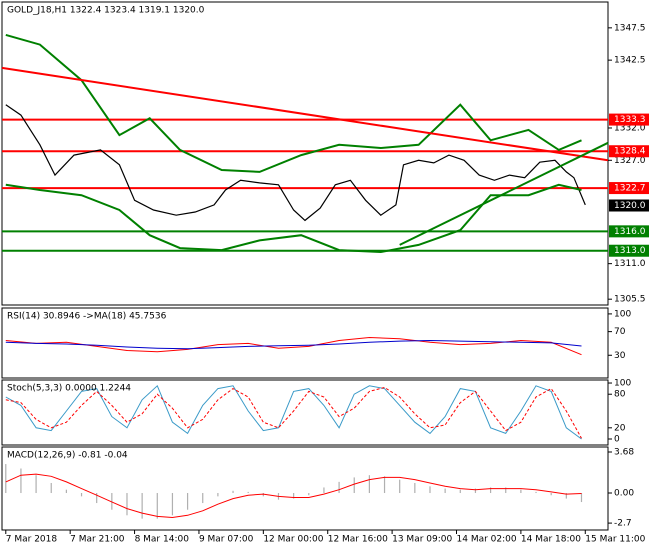 This screenshot has width=650, height=550. I want to click on y-tick-label: 0.00, so click(624, 494).